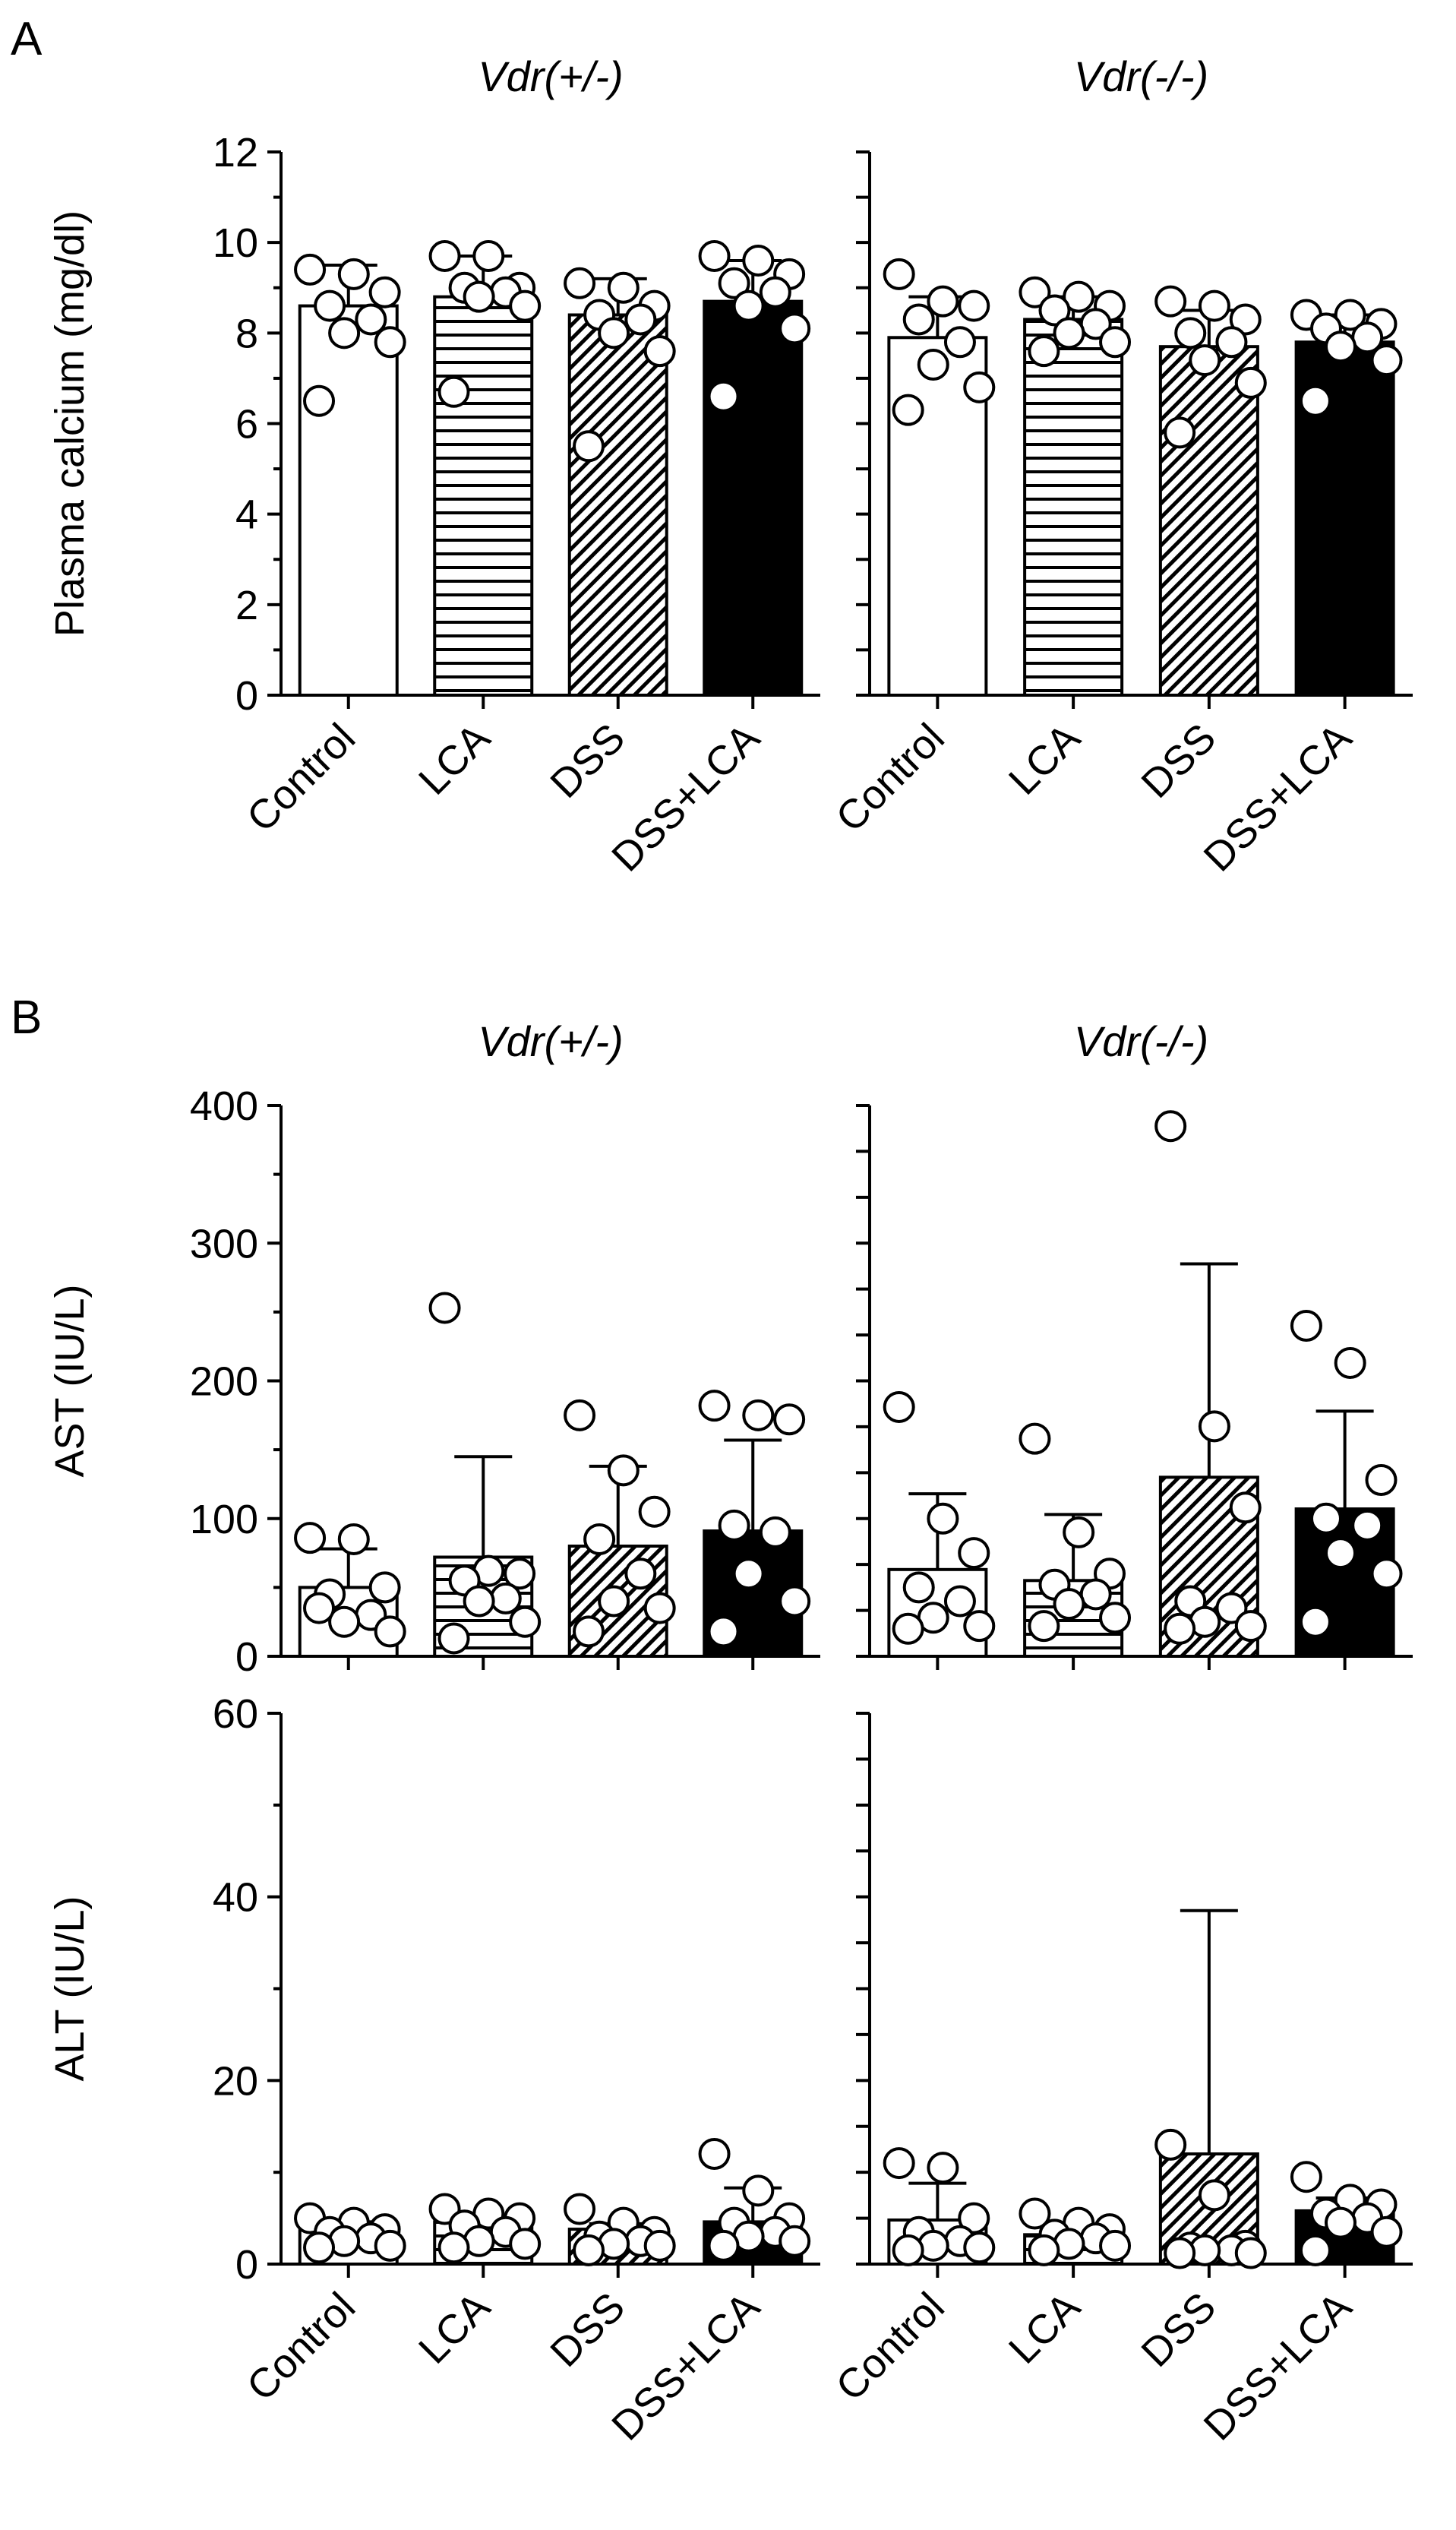  I want to click on y-axis-title: ALT (IU/L), so click(70, 1988).